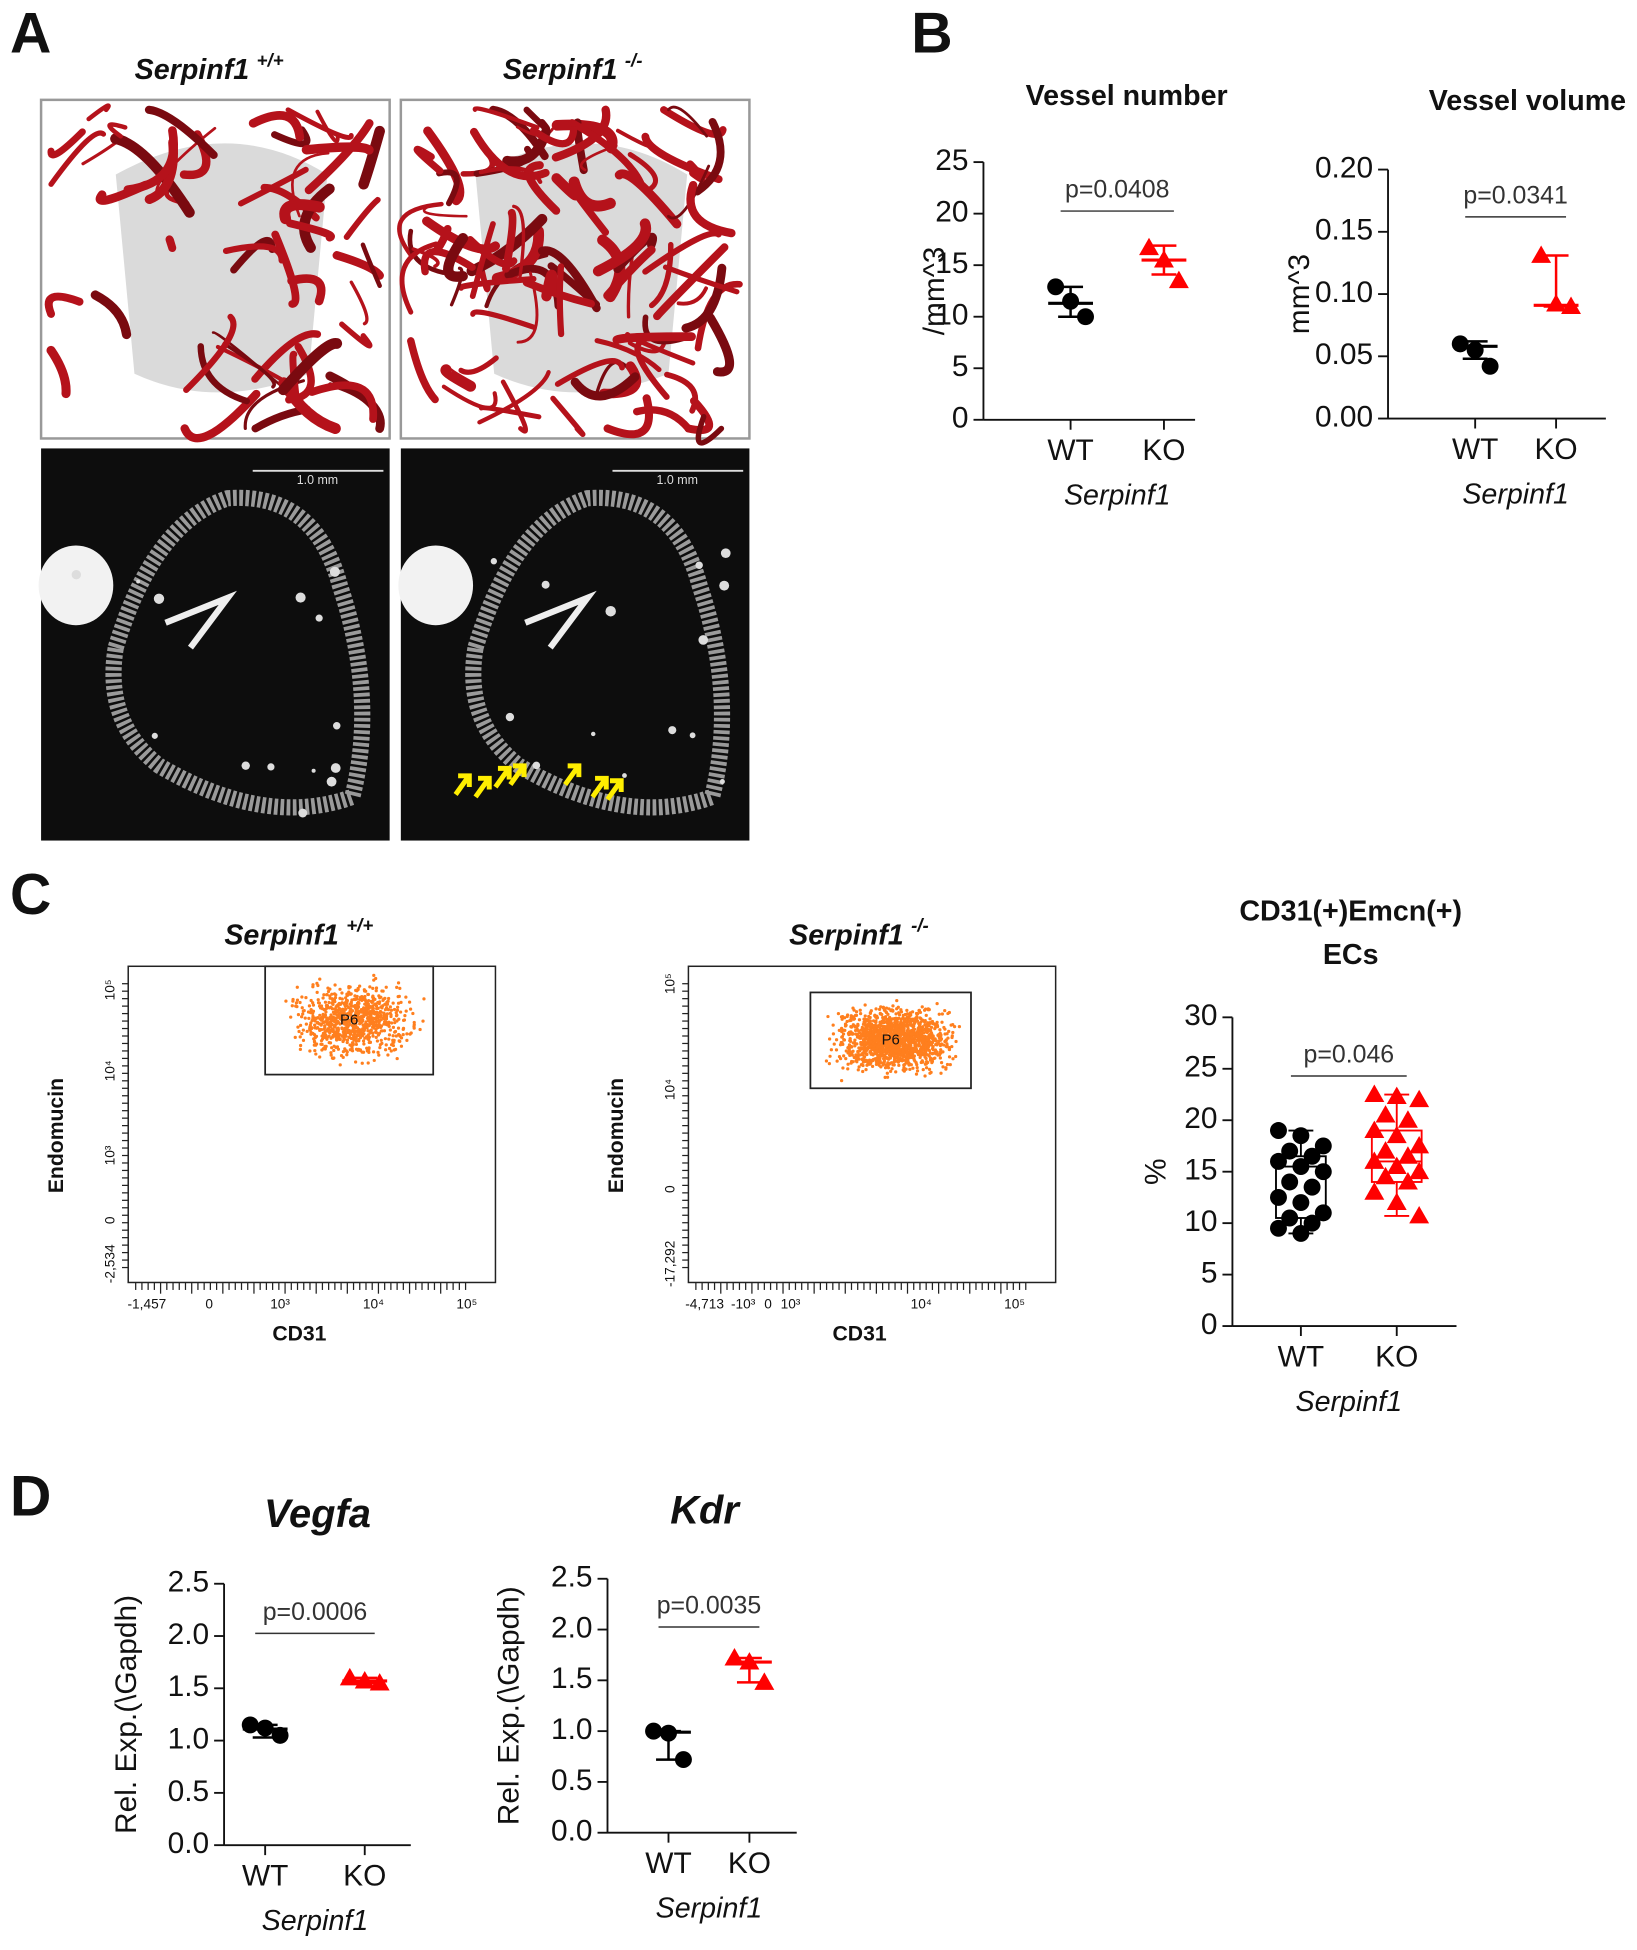 This screenshot has width=1637, height=1950. What do you see at coordinates (466, 1303) in the screenshot?
I see `x-tick-label: 10⁵` at bounding box center [466, 1303].